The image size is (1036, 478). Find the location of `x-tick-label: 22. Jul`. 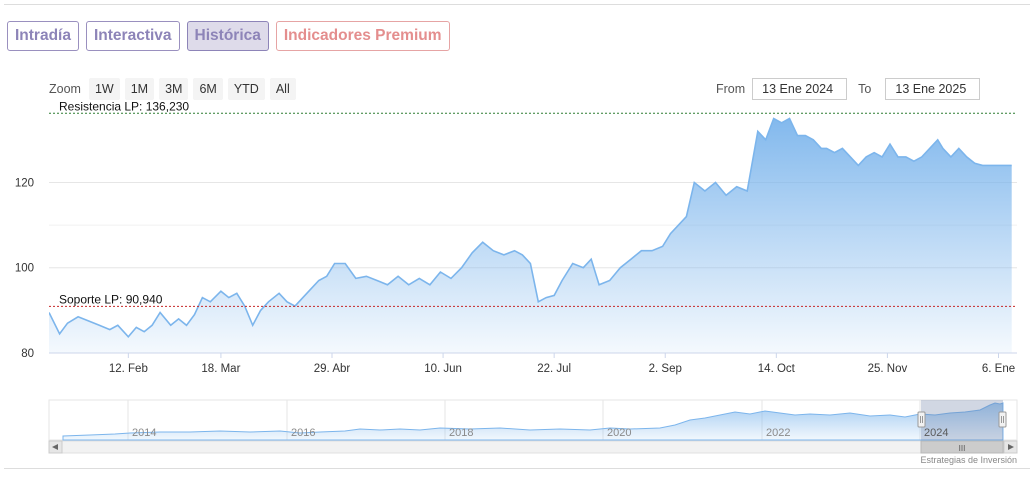

x-tick-label: 22. Jul is located at coordinates (554, 369).